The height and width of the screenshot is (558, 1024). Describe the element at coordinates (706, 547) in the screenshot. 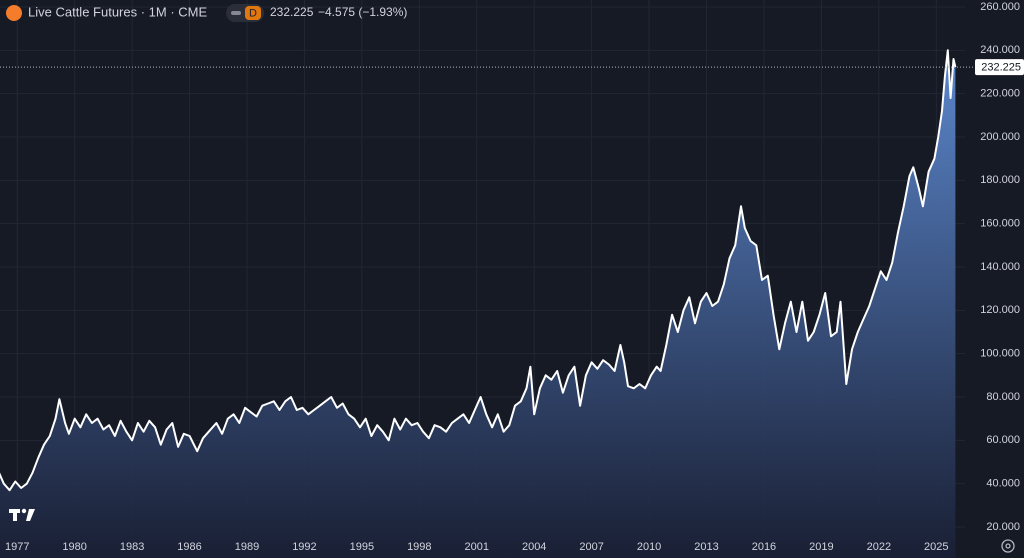

I see `x-tick-label: 2013` at that location.